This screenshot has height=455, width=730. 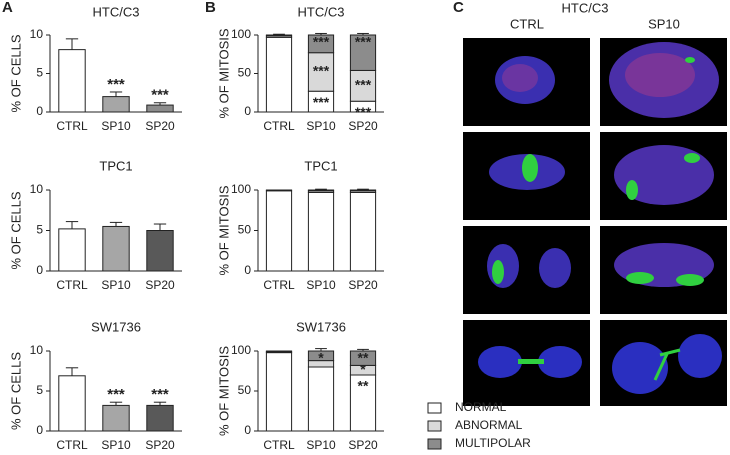 I want to click on panel-label: B, so click(x=210, y=8).